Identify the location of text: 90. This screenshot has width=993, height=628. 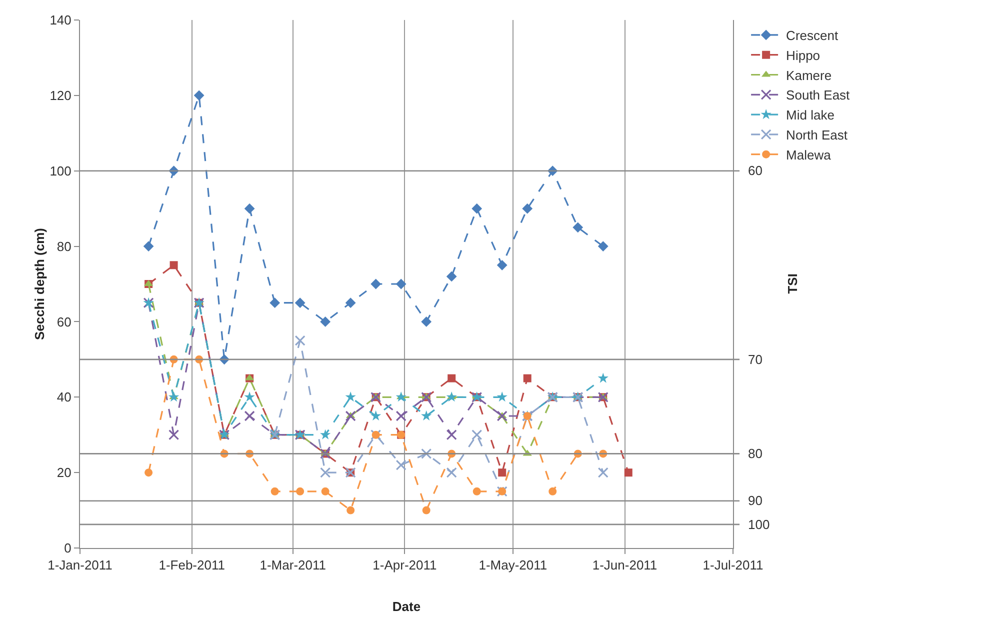
(755, 500).